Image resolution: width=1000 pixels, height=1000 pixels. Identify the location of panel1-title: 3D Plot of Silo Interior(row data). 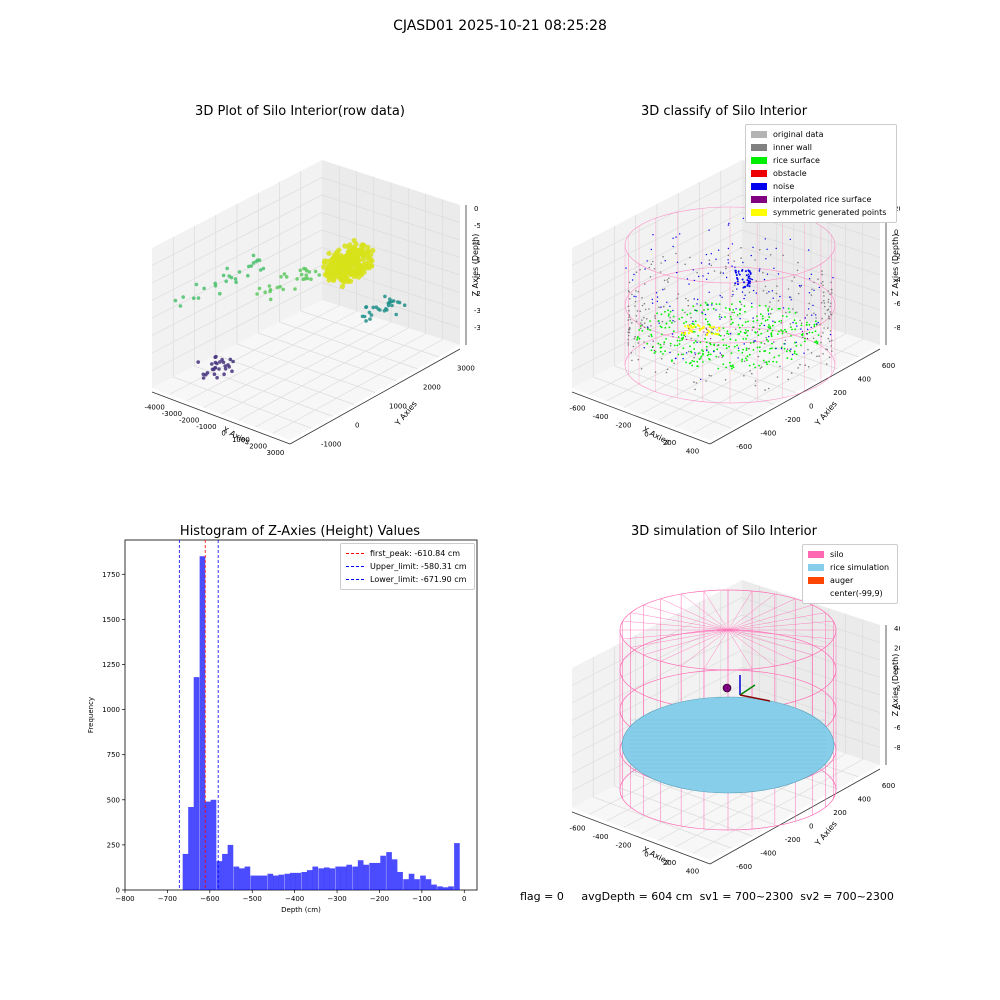
(300, 111).